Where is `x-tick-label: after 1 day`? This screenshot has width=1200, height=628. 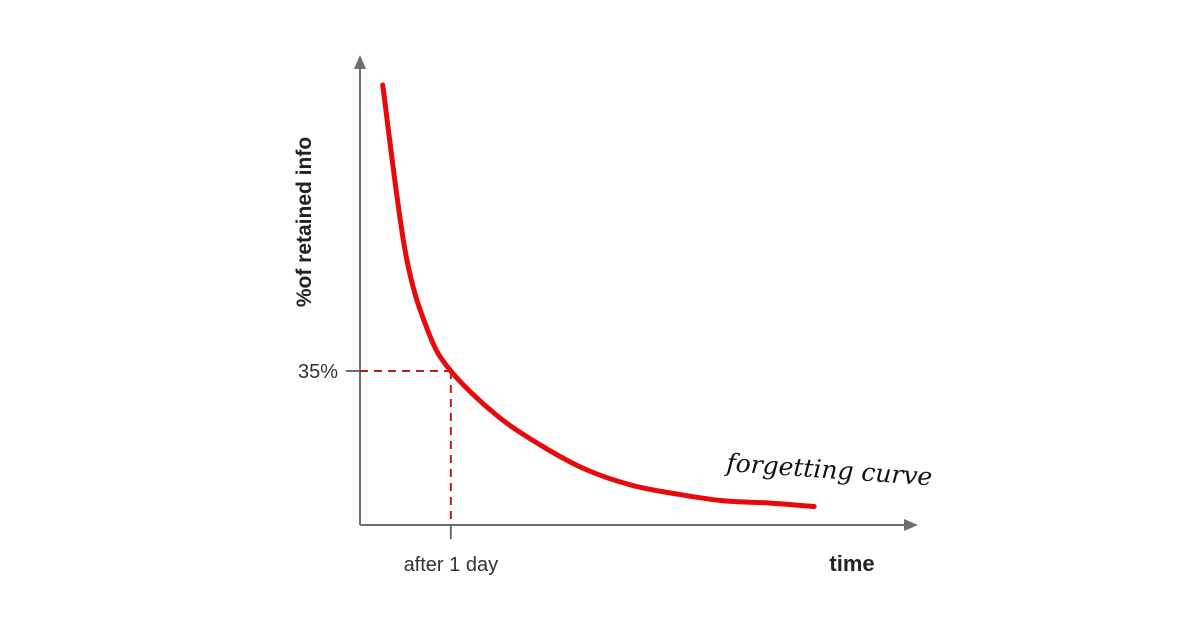 x-tick-label: after 1 day is located at coordinates (451, 565).